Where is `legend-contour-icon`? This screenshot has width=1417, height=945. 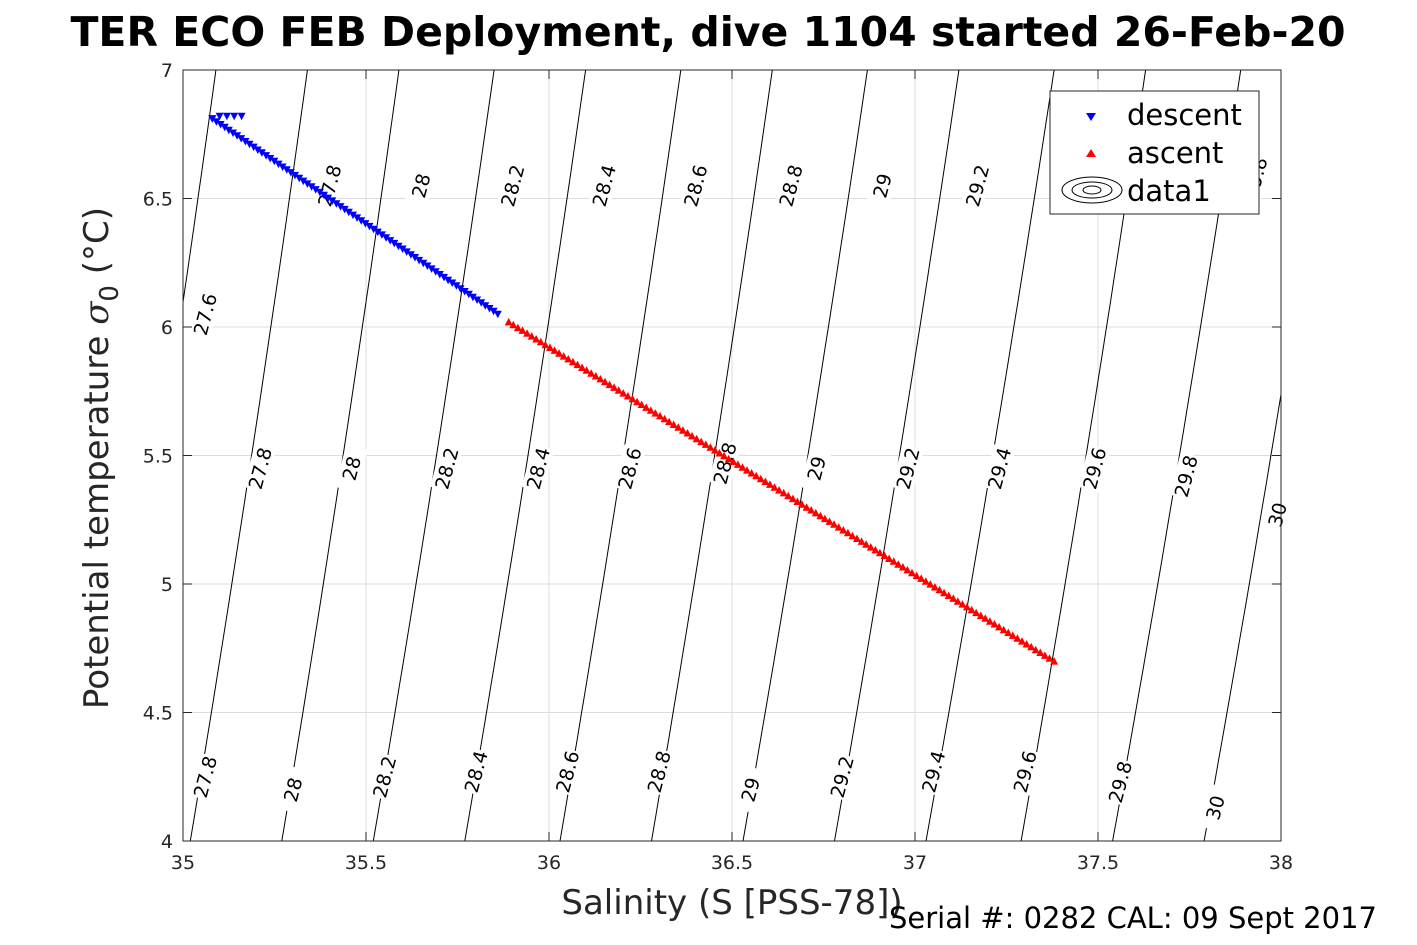 legend-contour-icon is located at coordinates (1092, 190).